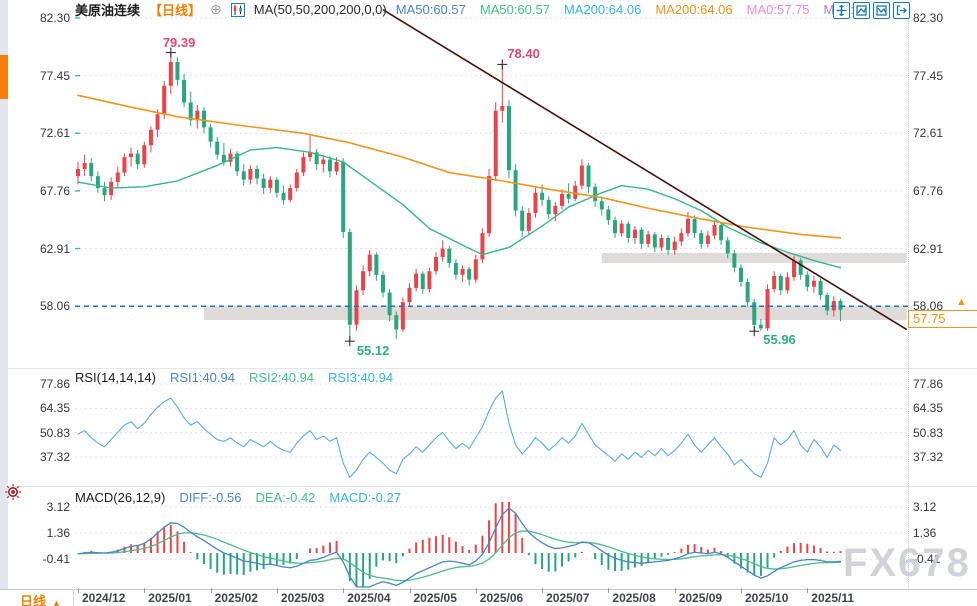 Image resolution: width=977 pixels, height=606 pixels. I want to click on symbol-title: 美原油连续, so click(108, 10).